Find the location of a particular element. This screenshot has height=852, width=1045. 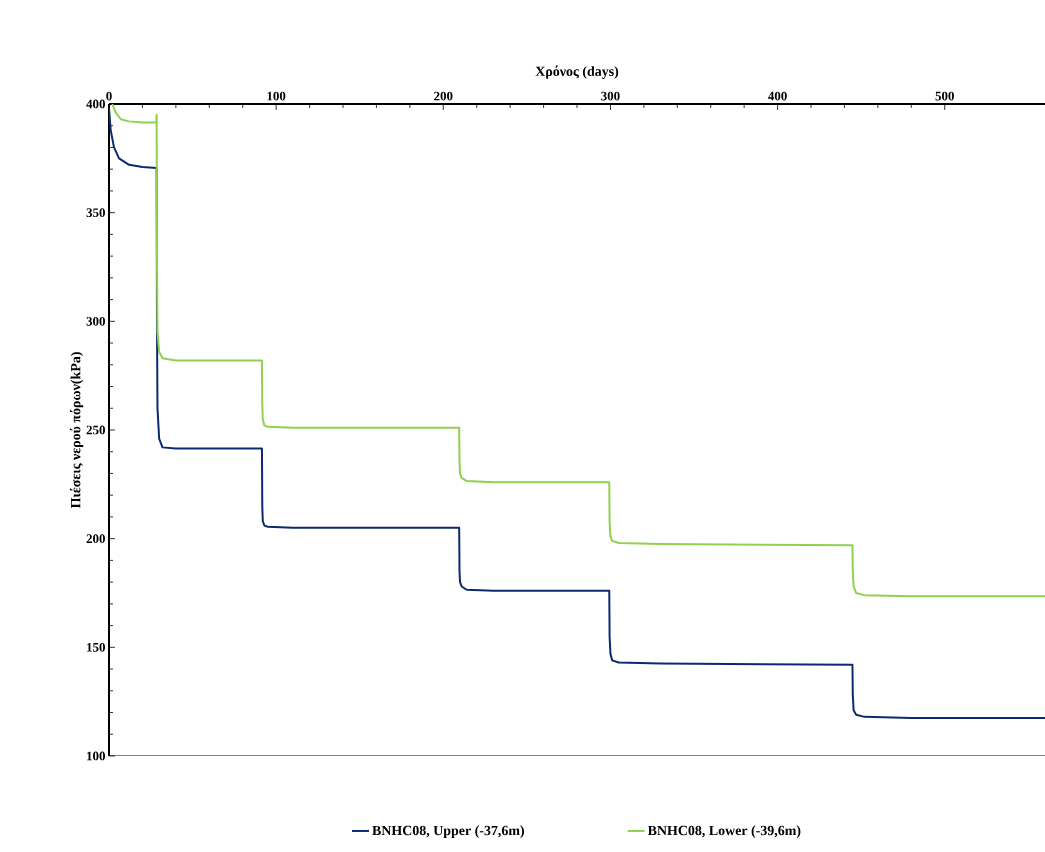

x-tick-label: 0 is located at coordinates (109, 96).